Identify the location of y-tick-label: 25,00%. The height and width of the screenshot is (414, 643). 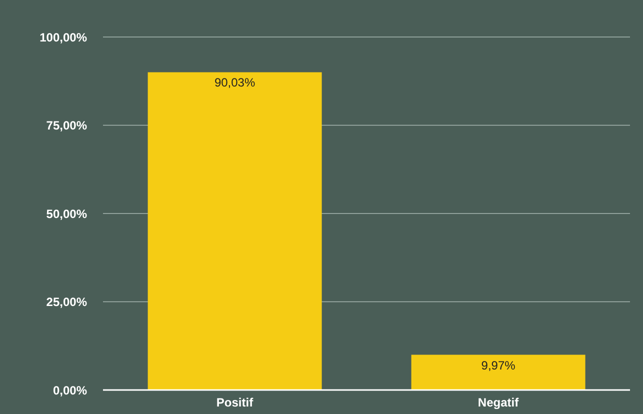
(67, 302).